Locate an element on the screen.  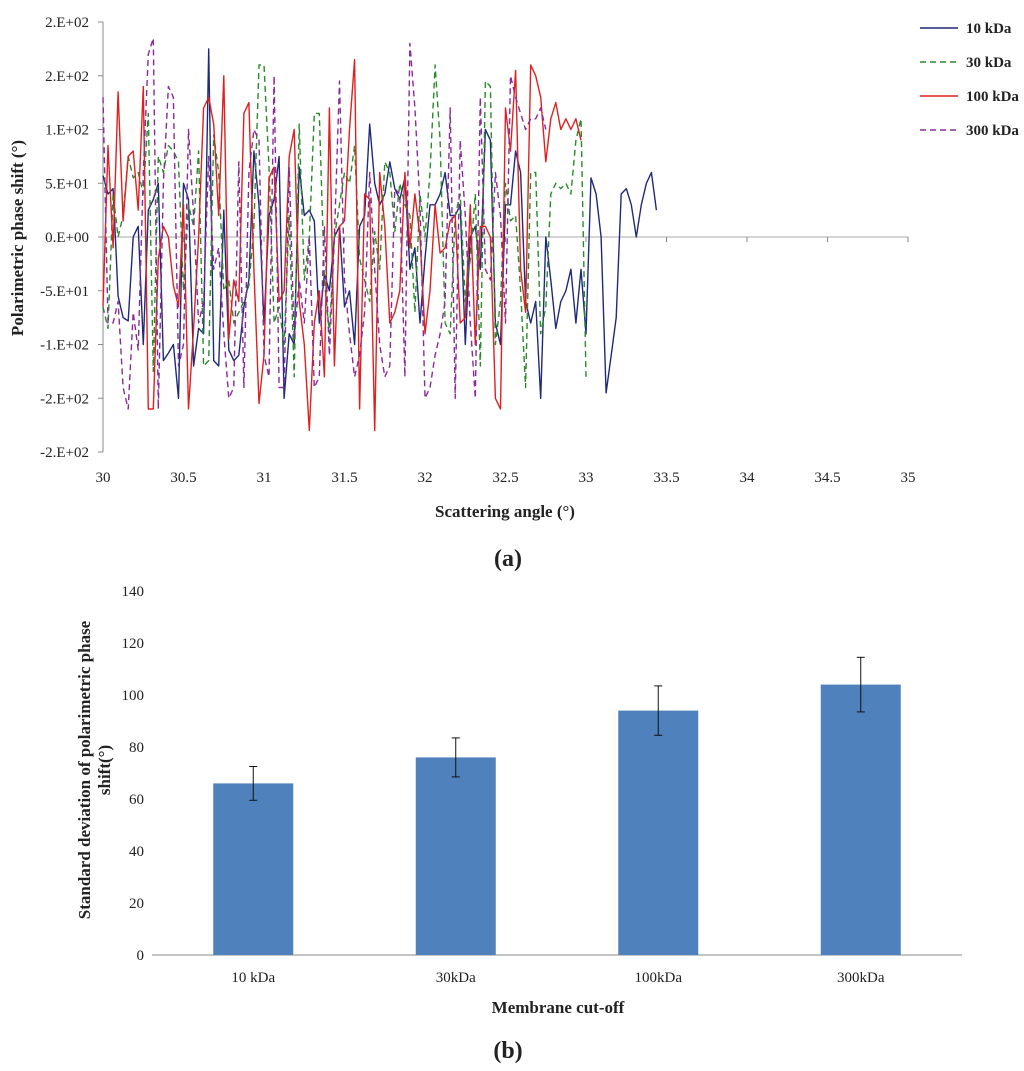
x-tick-label: 32 is located at coordinates (425, 478).